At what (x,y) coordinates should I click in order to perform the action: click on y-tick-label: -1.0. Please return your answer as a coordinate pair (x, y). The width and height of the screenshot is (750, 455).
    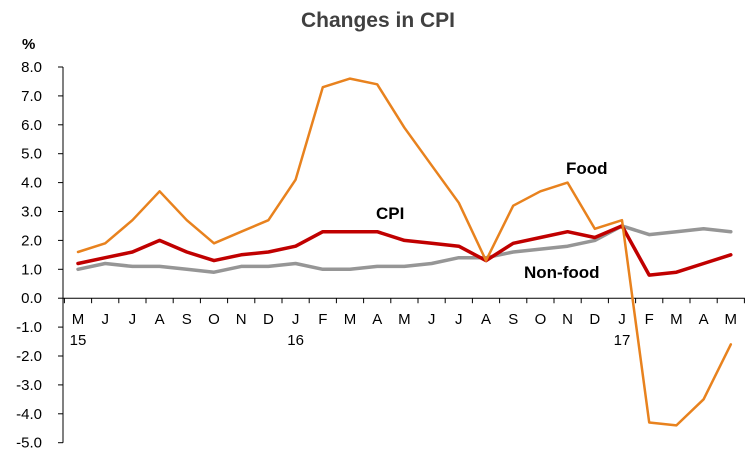
    Looking at the image, I should click on (29, 327).